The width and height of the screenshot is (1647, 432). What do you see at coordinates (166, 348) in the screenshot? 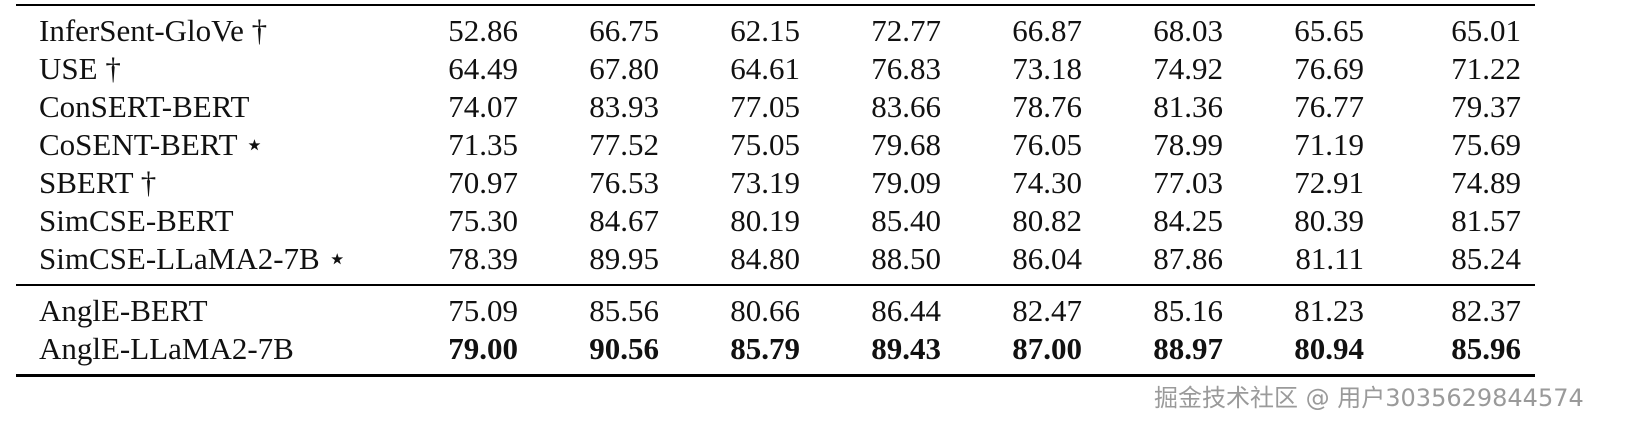
I see `model-name: AnglE-LLaMA2-7B` at bounding box center [166, 348].